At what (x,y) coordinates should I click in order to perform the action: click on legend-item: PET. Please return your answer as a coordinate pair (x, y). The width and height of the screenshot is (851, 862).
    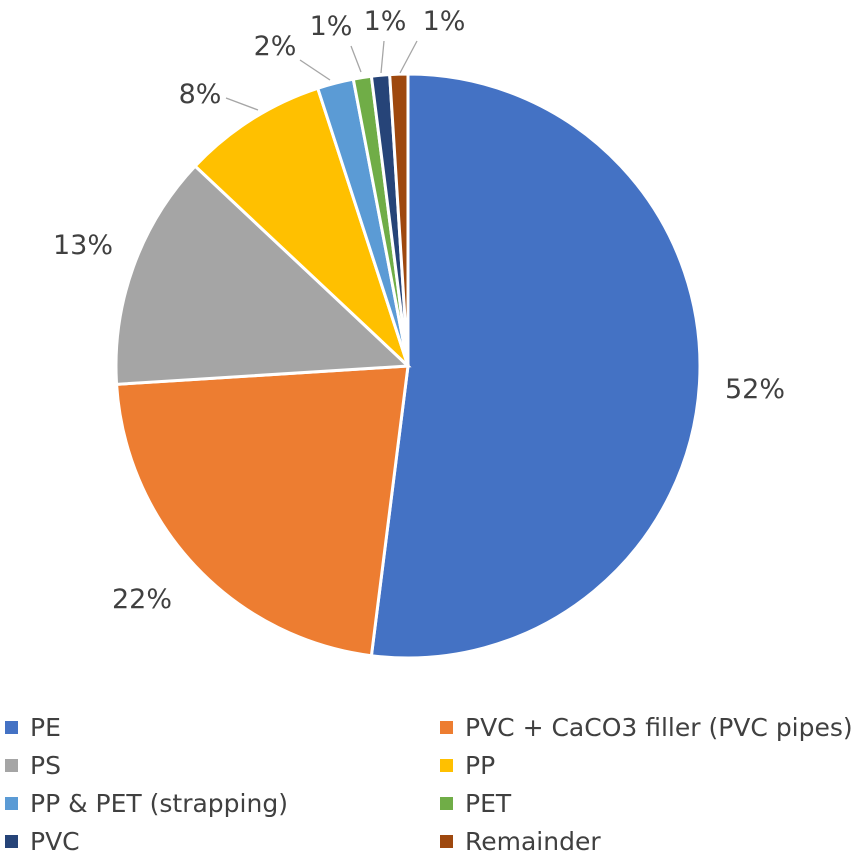
    Looking at the image, I should click on (475, 803).